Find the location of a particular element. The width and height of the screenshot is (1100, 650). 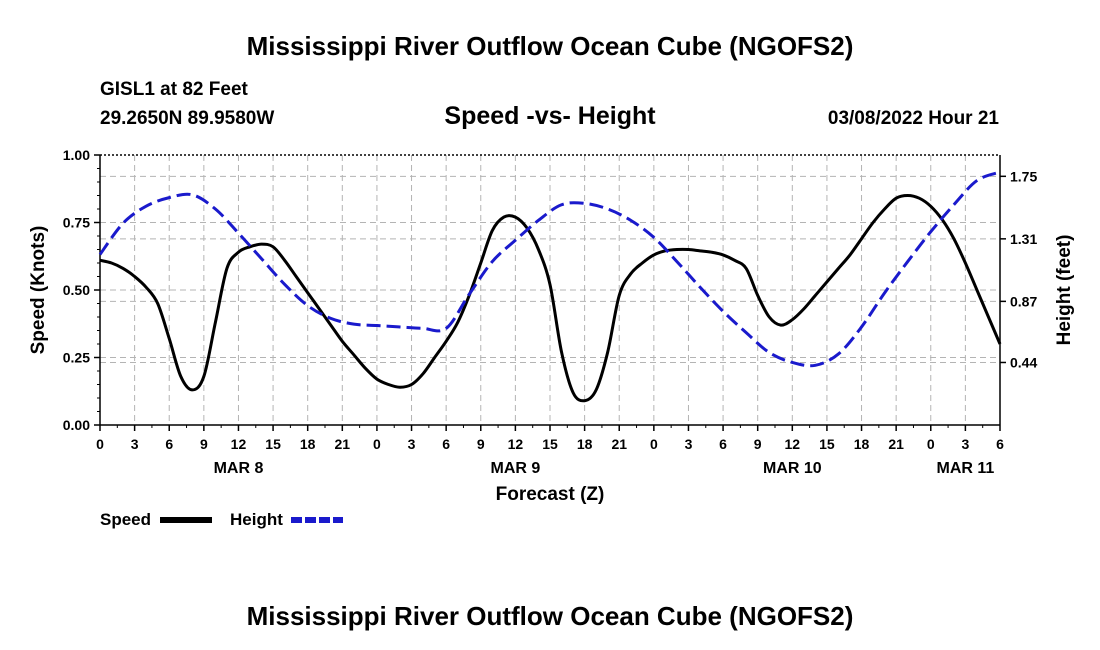

y-tick-label: 0.50 is located at coordinates (76, 290).